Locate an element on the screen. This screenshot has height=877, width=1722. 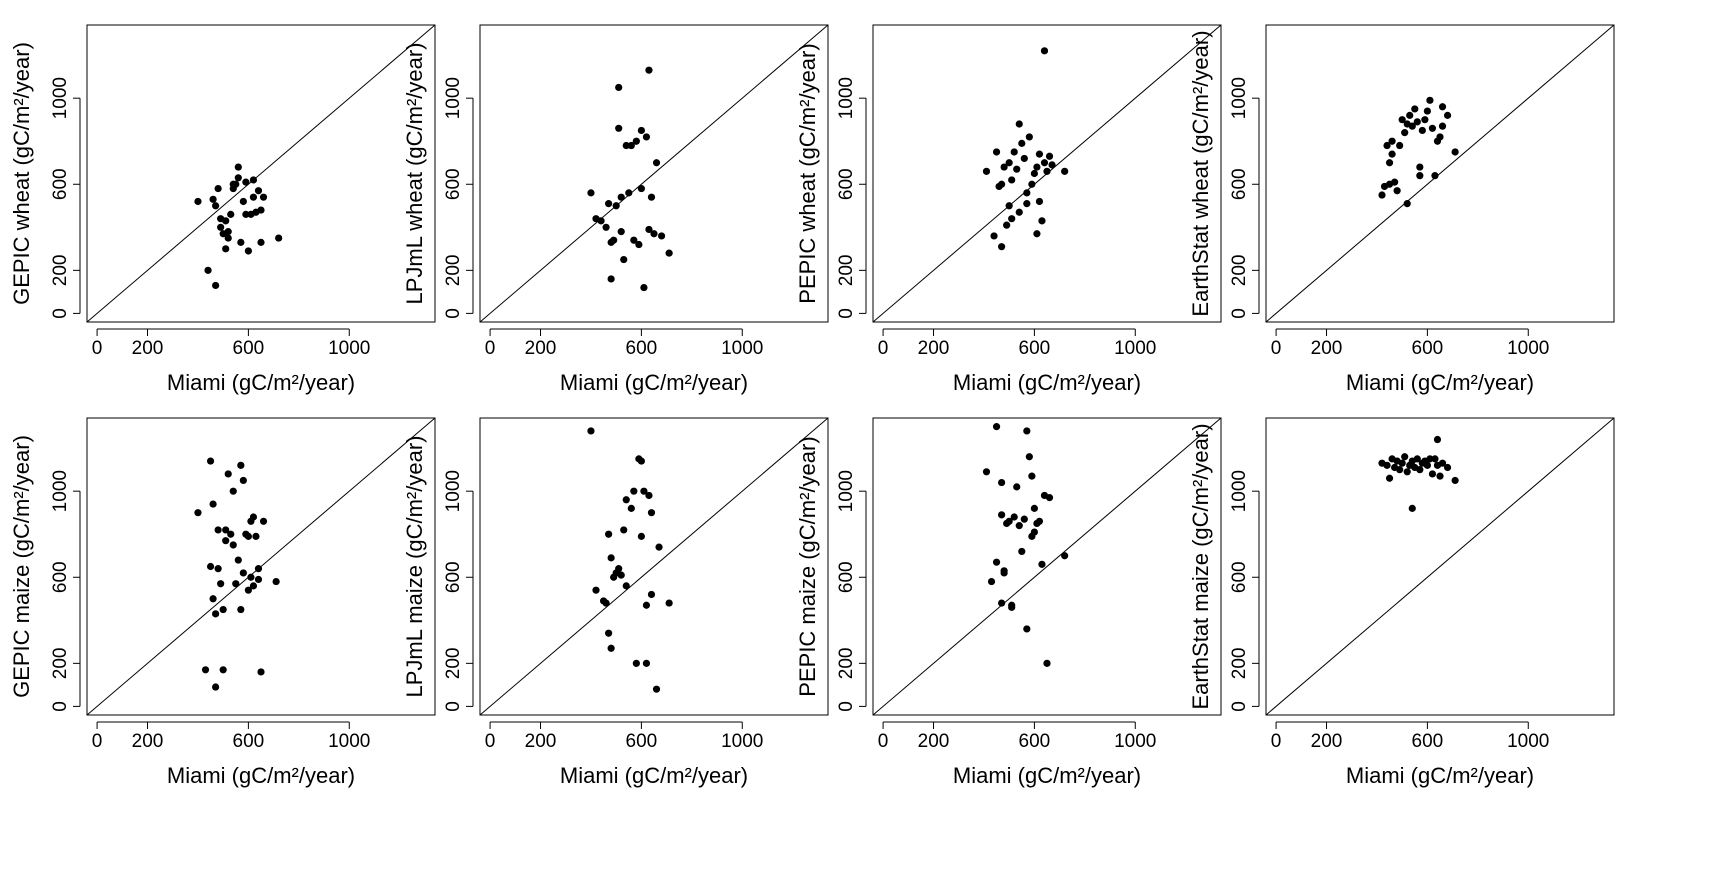
y-axis-title: EarthStat wheat (gC/m²/year) is located at coordinates (1200, 173).